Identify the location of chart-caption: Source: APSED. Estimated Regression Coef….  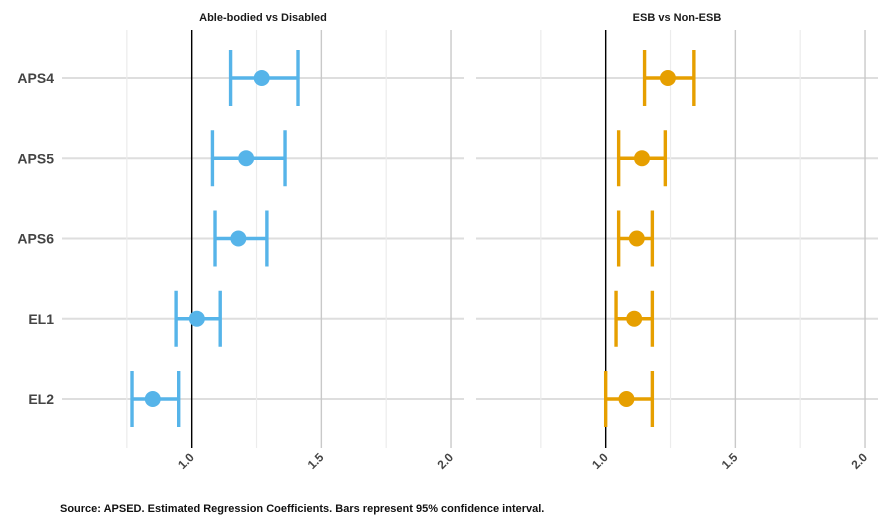
(302, 509).